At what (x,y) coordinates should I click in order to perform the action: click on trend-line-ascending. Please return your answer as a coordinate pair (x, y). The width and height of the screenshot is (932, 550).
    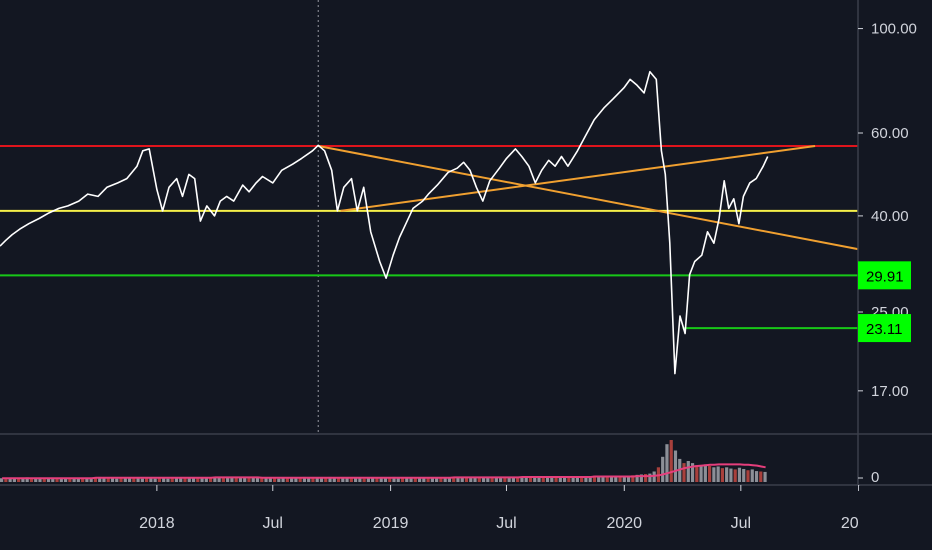
    Looking at the image, I should click on (578, 178).